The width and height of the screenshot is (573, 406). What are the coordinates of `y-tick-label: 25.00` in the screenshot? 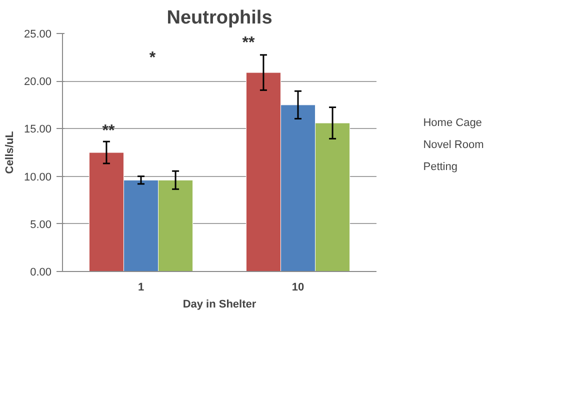 It's located at (38, 34).